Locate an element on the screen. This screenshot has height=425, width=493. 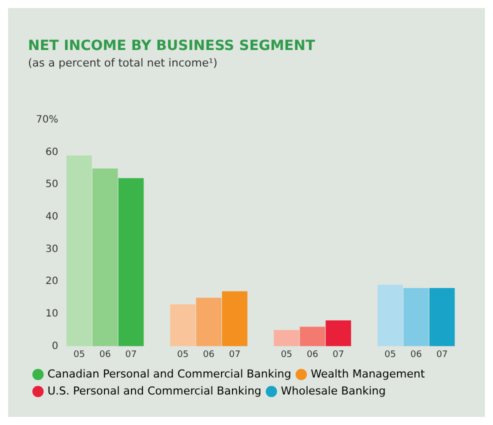
y-tick-label: 50 is located at coordinates (51, 184).